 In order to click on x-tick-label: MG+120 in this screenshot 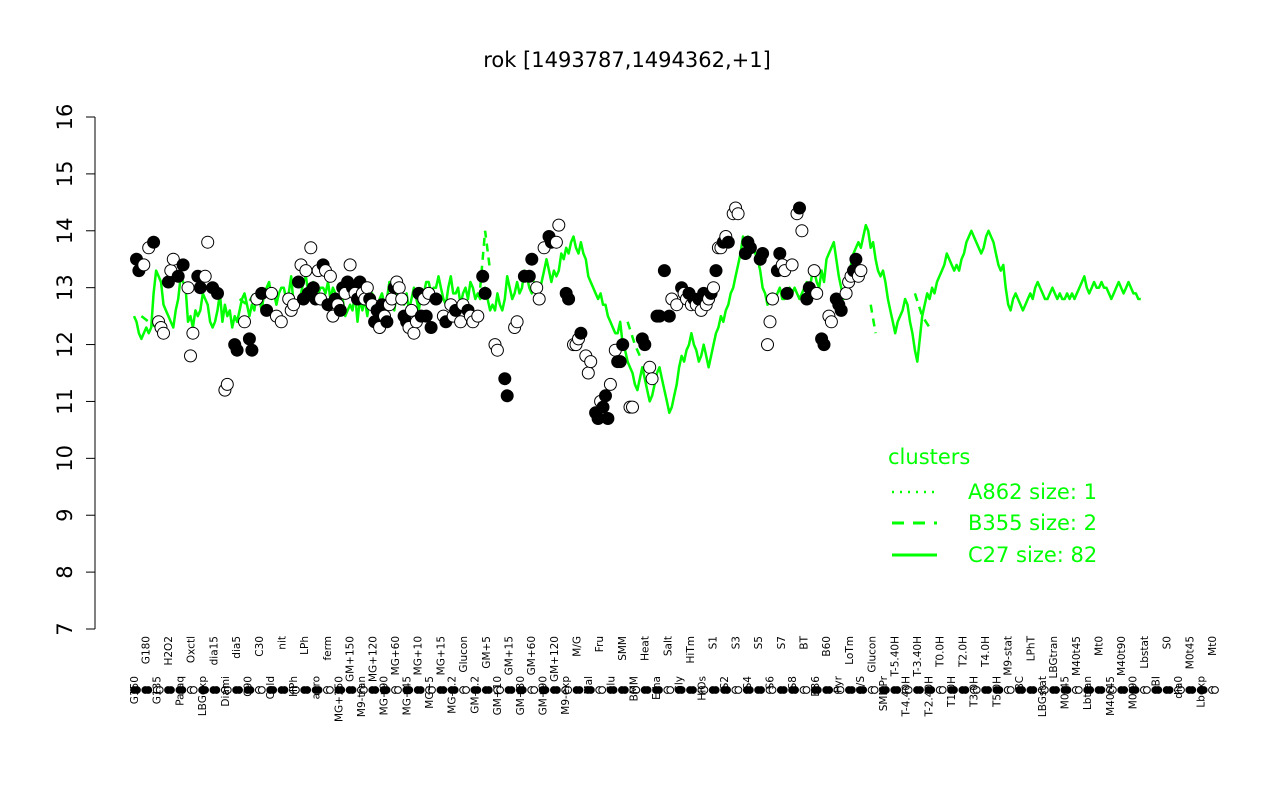, I will do `click(373, 659)`.